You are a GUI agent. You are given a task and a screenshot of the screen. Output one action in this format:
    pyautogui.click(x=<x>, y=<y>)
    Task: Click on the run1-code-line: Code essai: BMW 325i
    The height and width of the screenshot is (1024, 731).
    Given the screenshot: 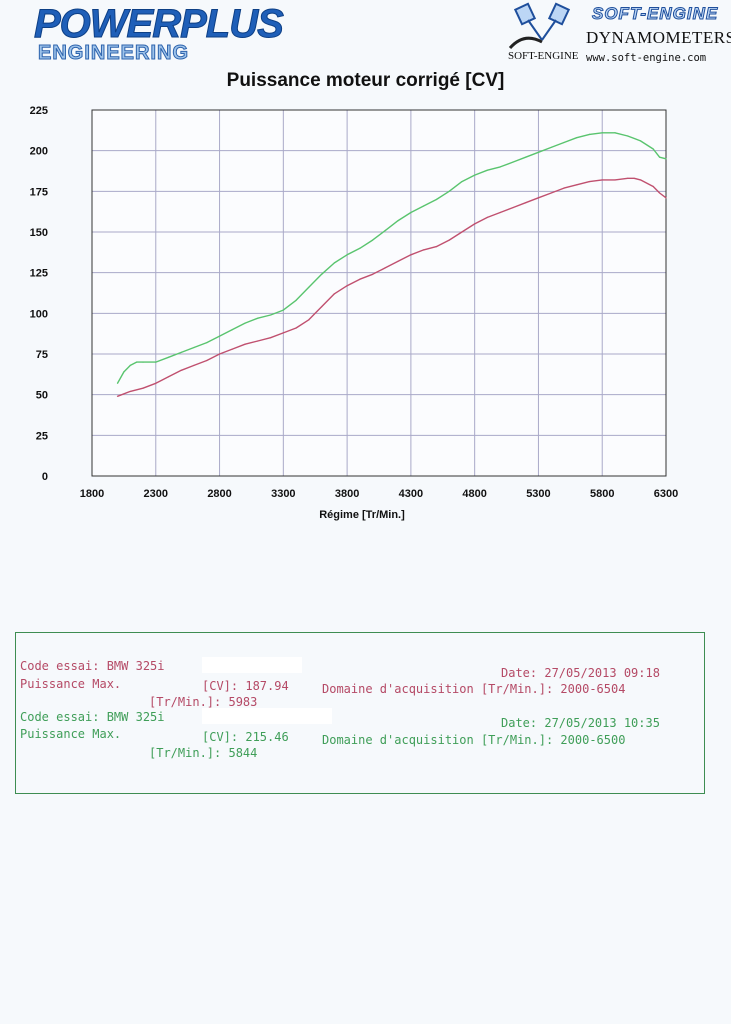 What is the action you would take?
    pyautogui.click(x=92, y=666)
    